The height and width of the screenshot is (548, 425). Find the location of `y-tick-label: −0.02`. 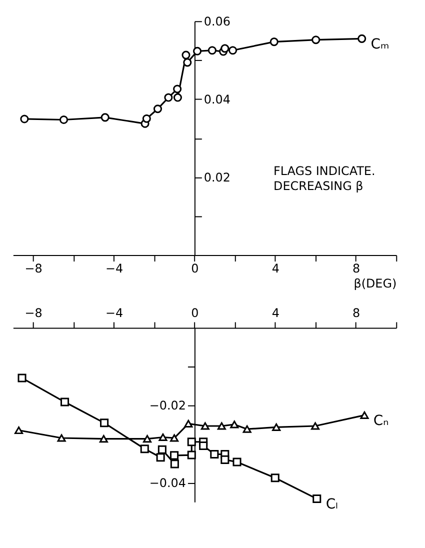

y-tick-label: −0.02 is located at coordinates (167, 405).